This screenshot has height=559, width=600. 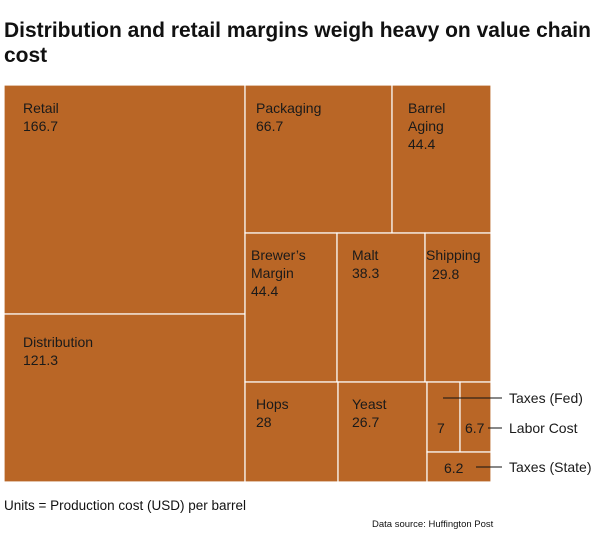 I want to click on external-label-taxes-state: Taxes (State), so click(x=550, y=467).